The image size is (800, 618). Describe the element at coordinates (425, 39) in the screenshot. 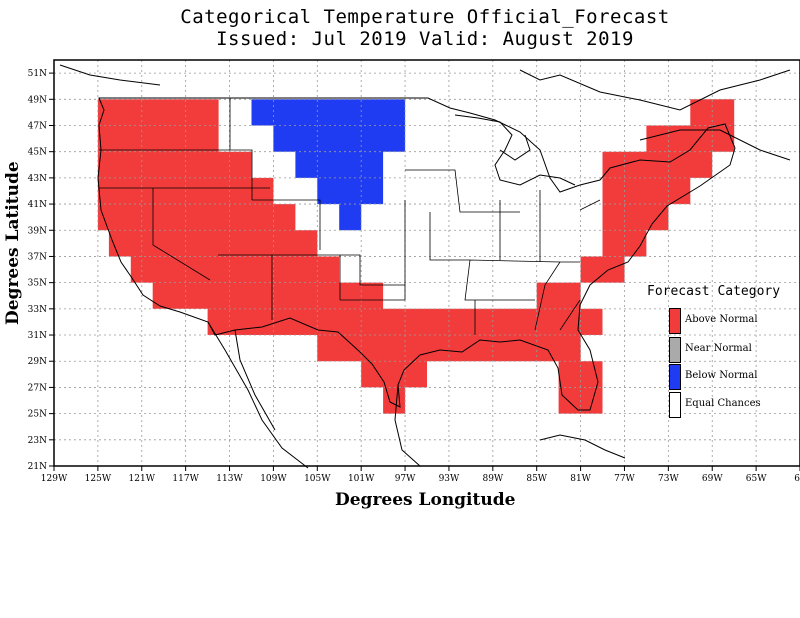

I see `map-subtitle: Issued: Jul 2019 Valid: August 2019` at that location.